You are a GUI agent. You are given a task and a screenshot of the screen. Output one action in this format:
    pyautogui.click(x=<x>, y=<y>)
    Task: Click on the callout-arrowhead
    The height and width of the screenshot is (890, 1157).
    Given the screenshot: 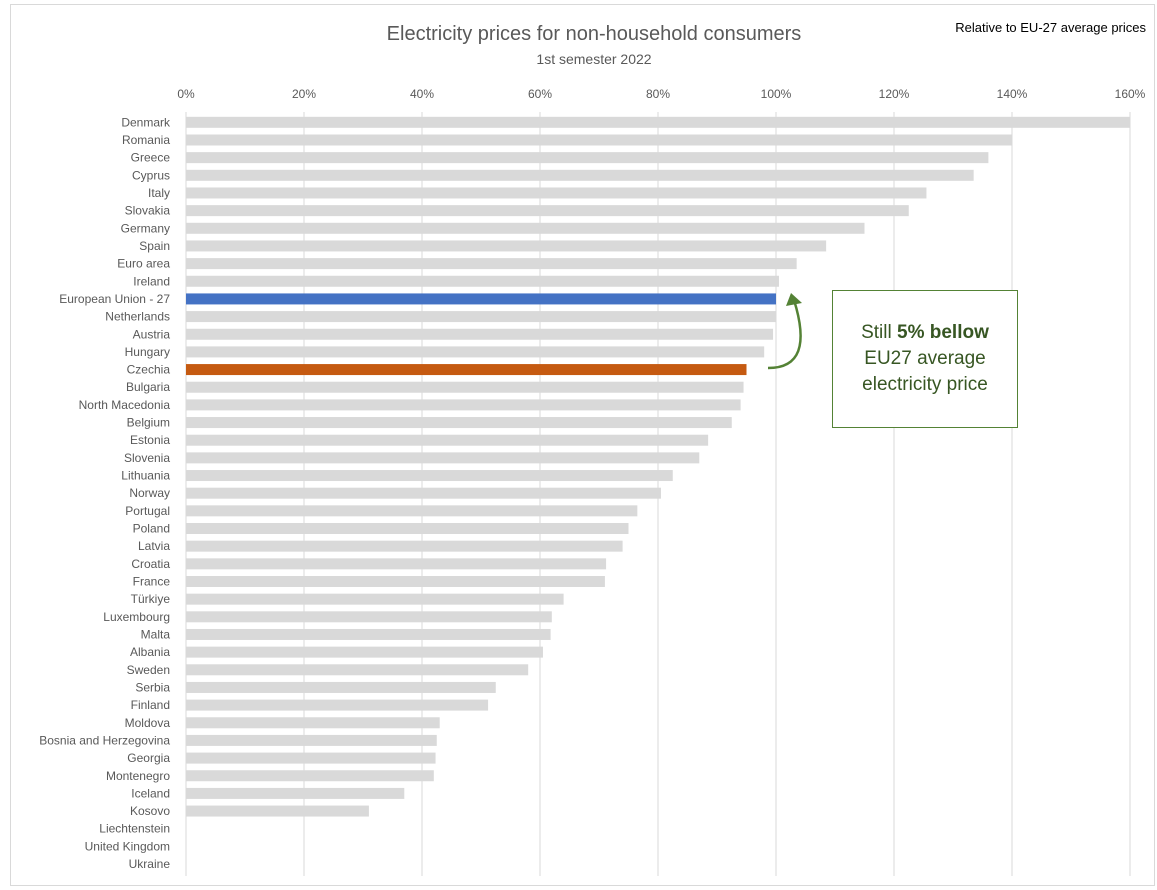 What is the action you would take?
    pyautogui.click(x=794, y=299)
    